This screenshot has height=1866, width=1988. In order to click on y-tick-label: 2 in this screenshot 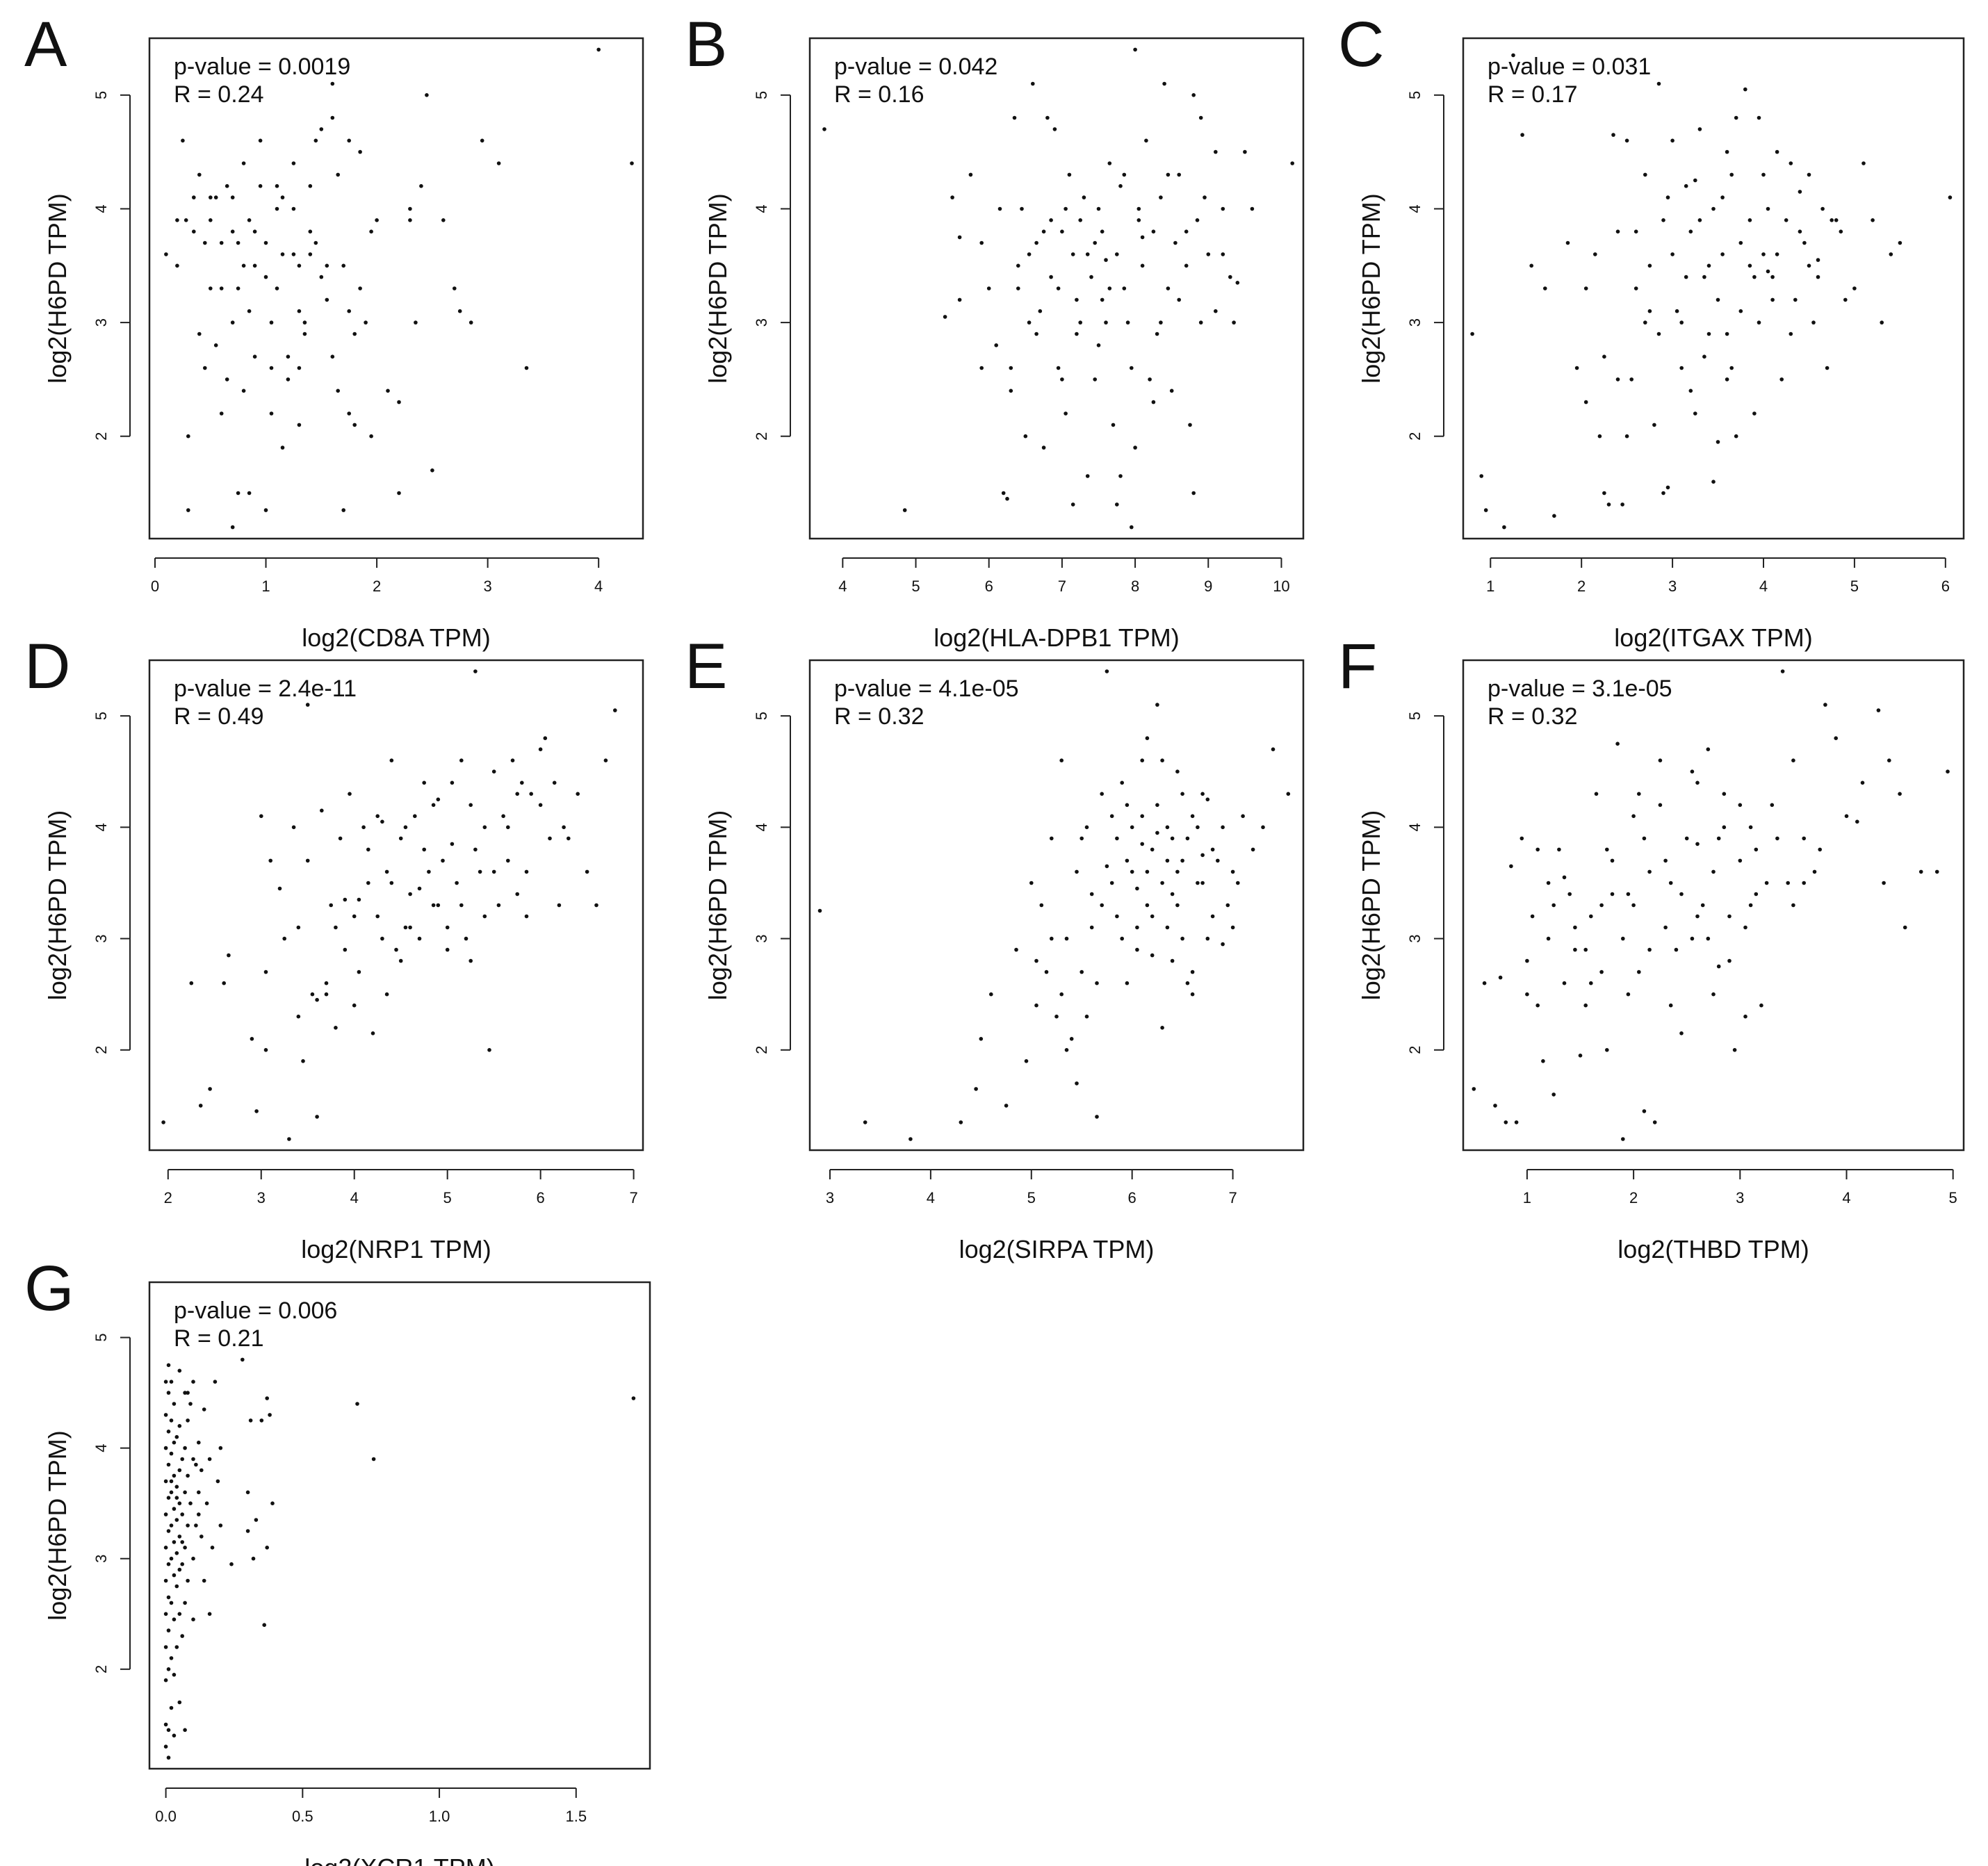, I will do `click(1415, 437)`.